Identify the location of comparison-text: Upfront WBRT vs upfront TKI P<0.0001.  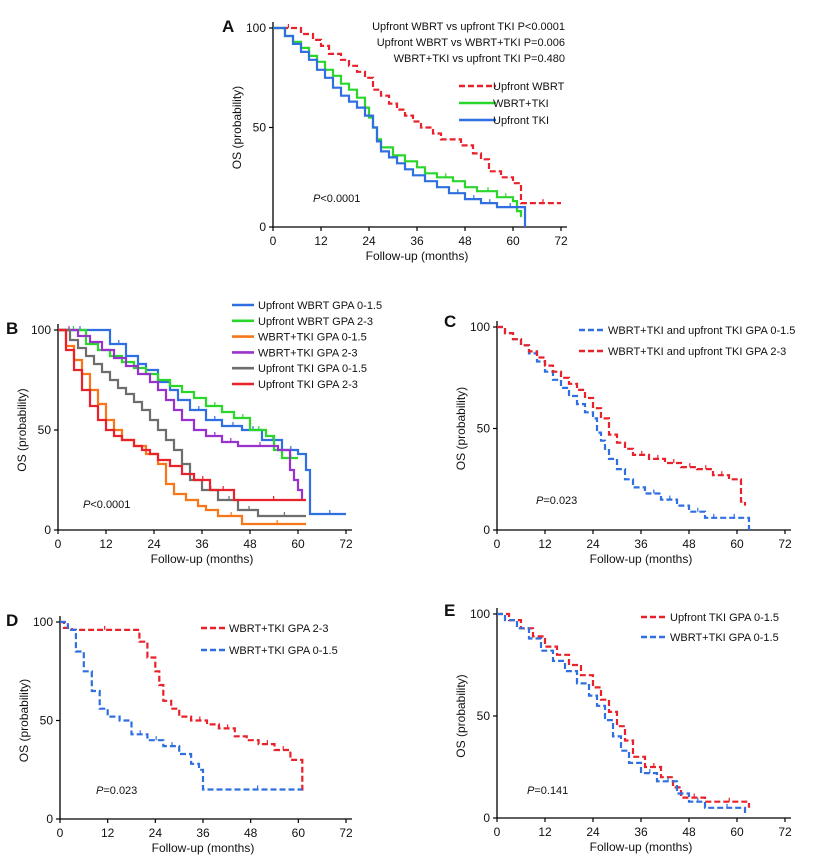
(468, 27).